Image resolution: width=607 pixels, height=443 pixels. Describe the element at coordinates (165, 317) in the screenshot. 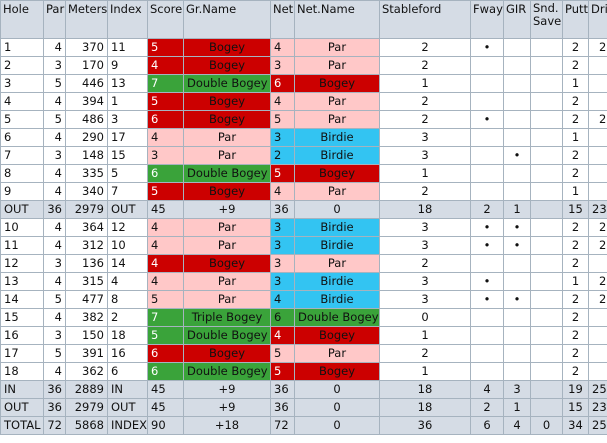

I see `cell-score: 7` at that location.